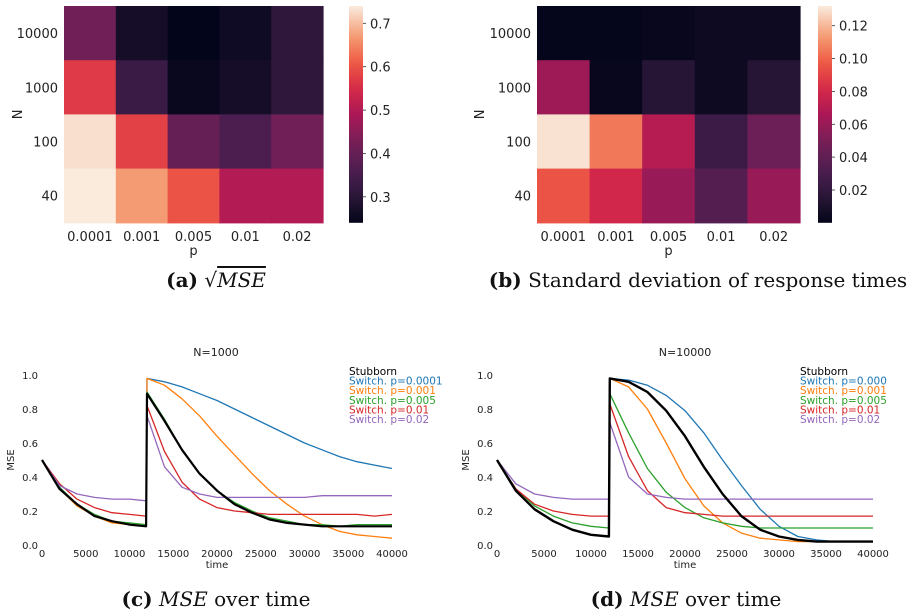 Image resolution: width=908 pixels, height=613 pixels. What do you see at coordinates (853, 125) in the screenshot?
I see `colorbar-tick-label: 0.06` at bounding box center [853, 125].